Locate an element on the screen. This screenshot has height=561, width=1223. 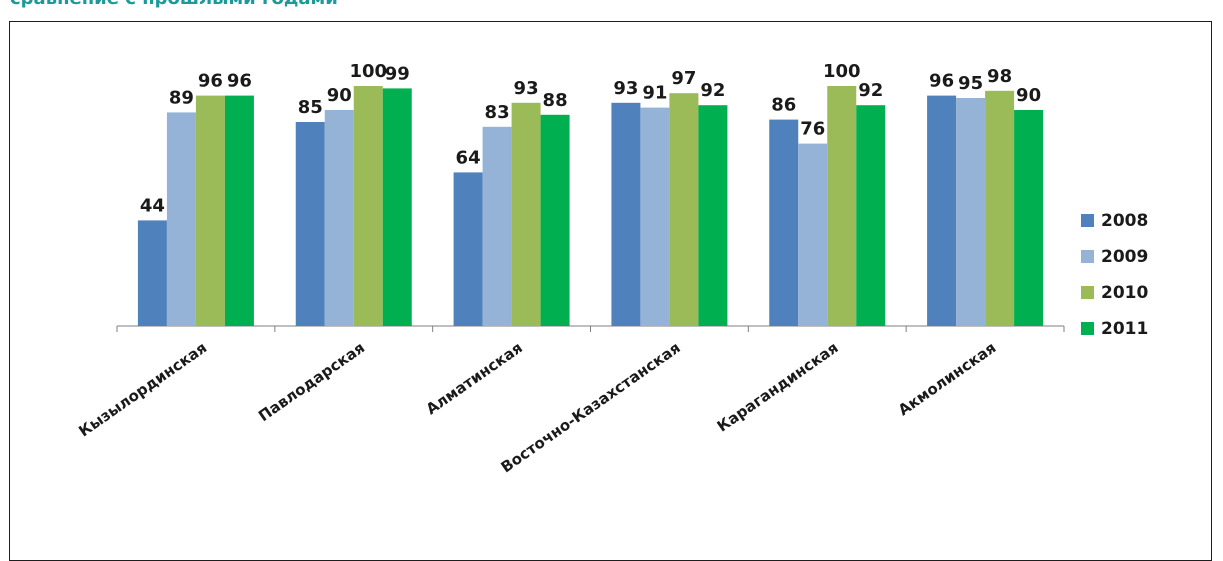
legend-swatch-2011 is located at coordinates (1087, 328).